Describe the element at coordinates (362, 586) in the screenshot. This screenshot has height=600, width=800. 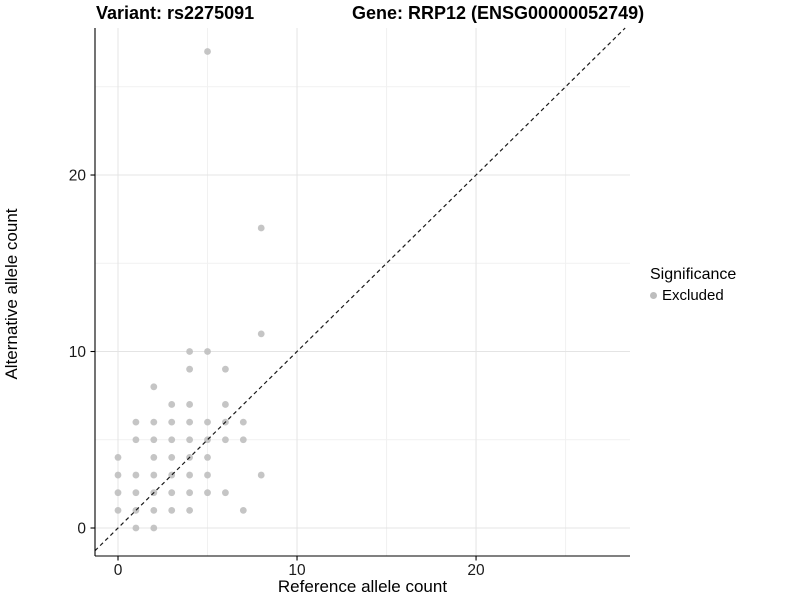
I see `x-axis-title: Reference allele count` at that location.